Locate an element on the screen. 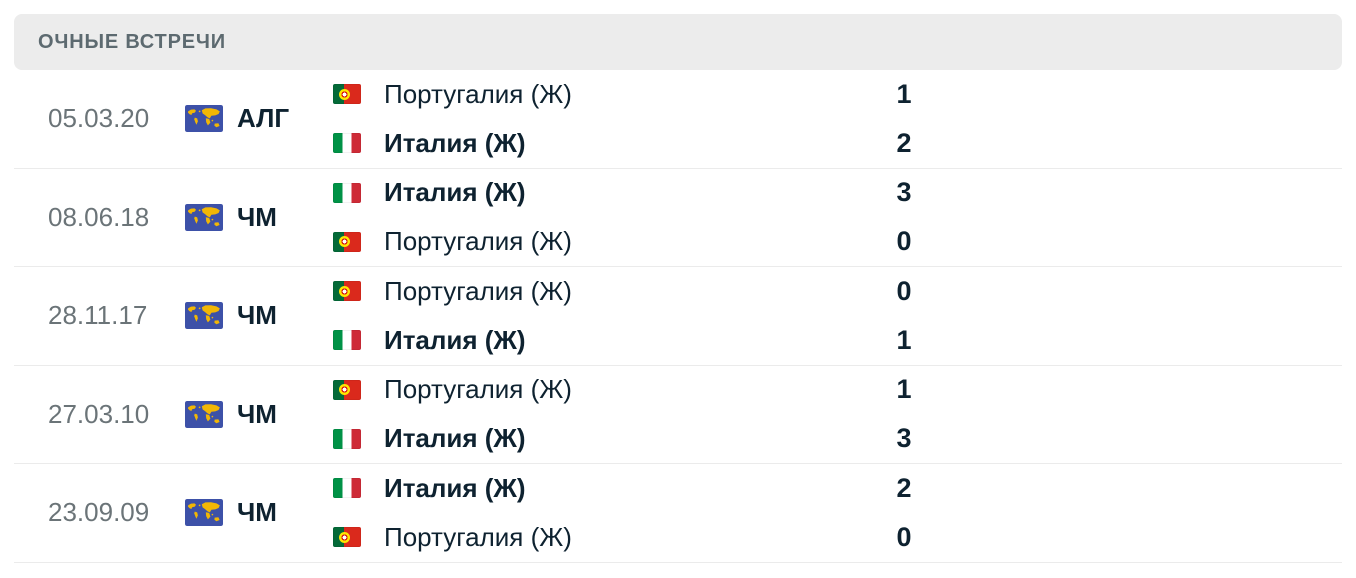 This screenshot has width=1356, height=578. match-date: 23.09.09 is located at coordinates (99, 512).